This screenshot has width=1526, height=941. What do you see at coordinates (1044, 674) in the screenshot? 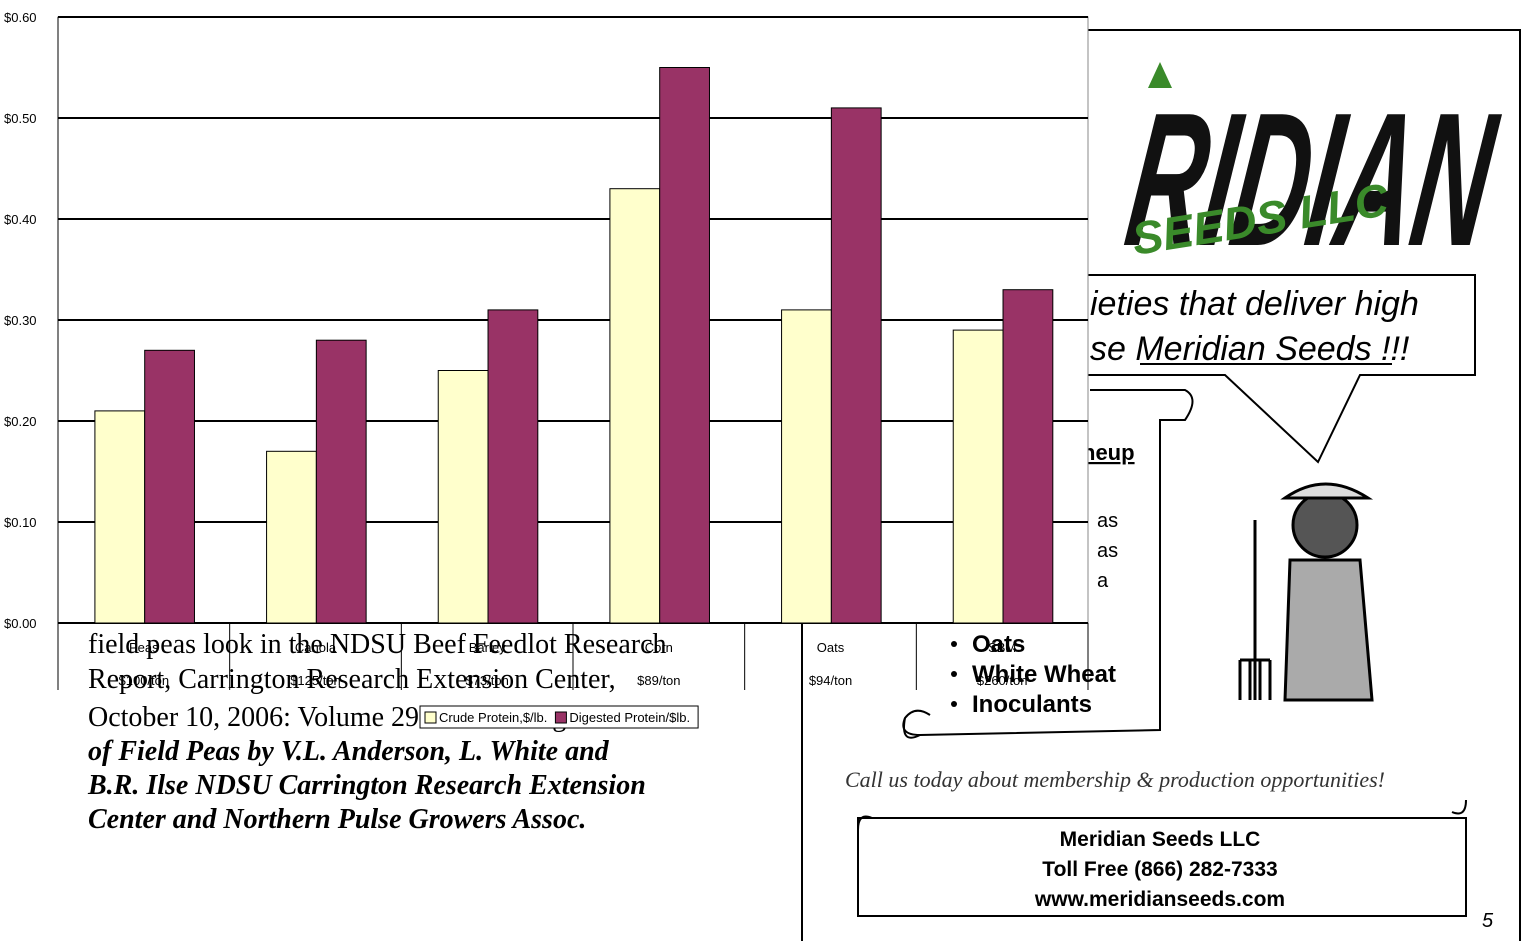
I see `lineup-item: White Wheat` at bounding box center [1044, 674].